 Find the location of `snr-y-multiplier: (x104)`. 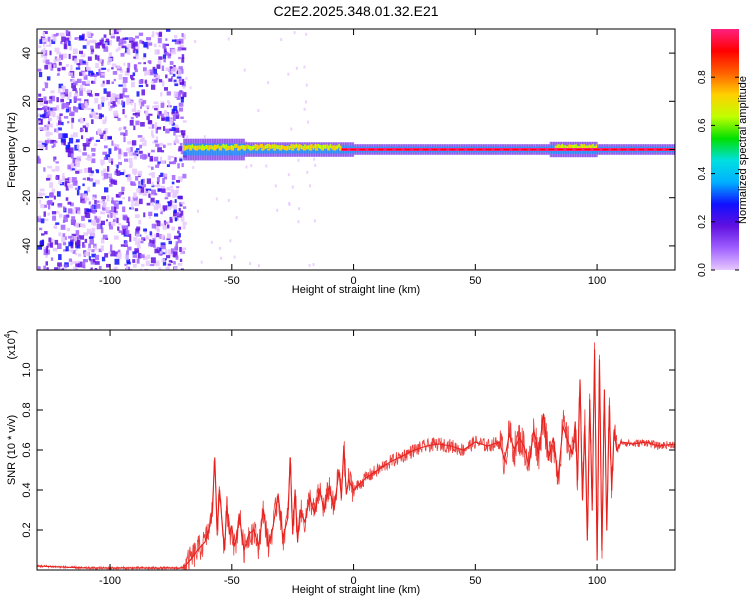

snr-y-multiplier: (x104) is located at coordinates (10, 345).